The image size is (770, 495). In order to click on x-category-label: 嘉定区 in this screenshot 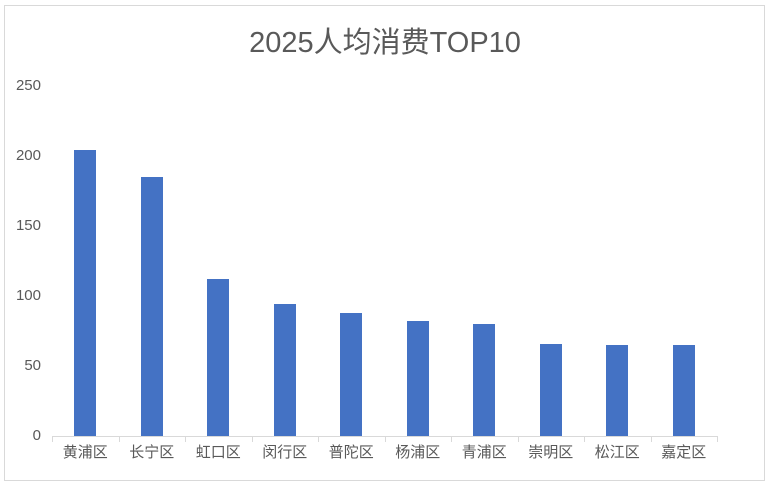, I will do `click(684, 452)`.